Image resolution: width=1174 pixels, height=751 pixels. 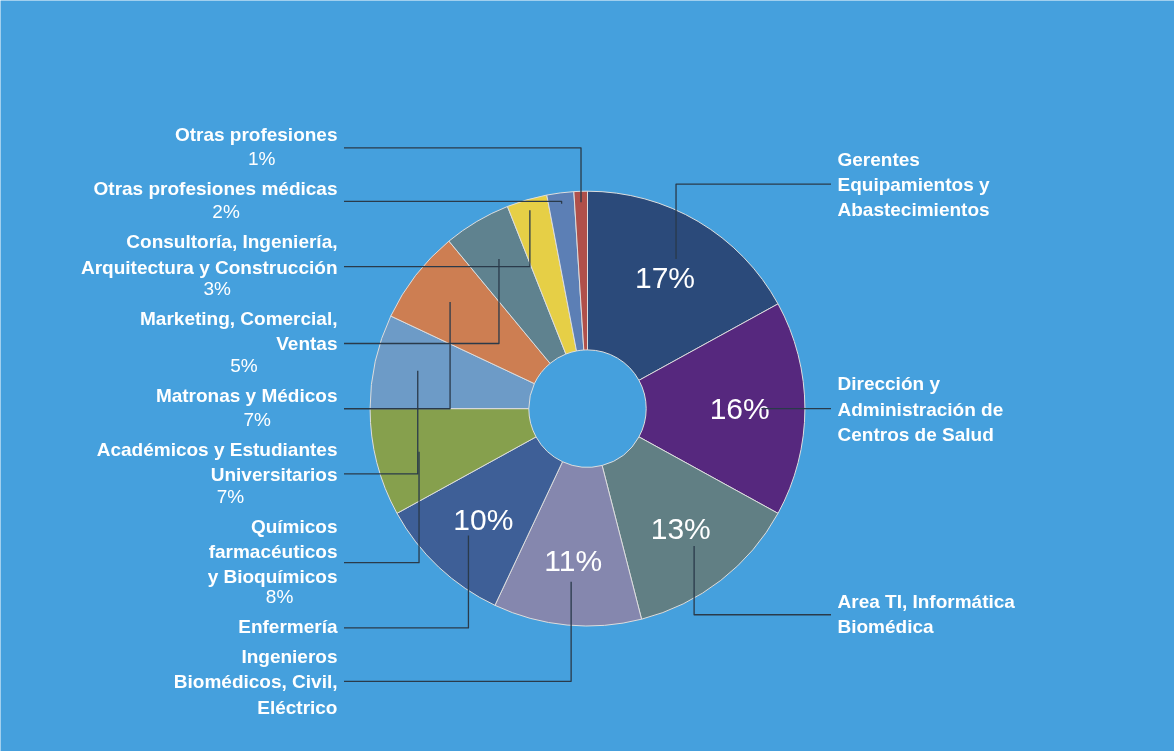 I want to click on data-label: 2%, so click(x=226, y=212).